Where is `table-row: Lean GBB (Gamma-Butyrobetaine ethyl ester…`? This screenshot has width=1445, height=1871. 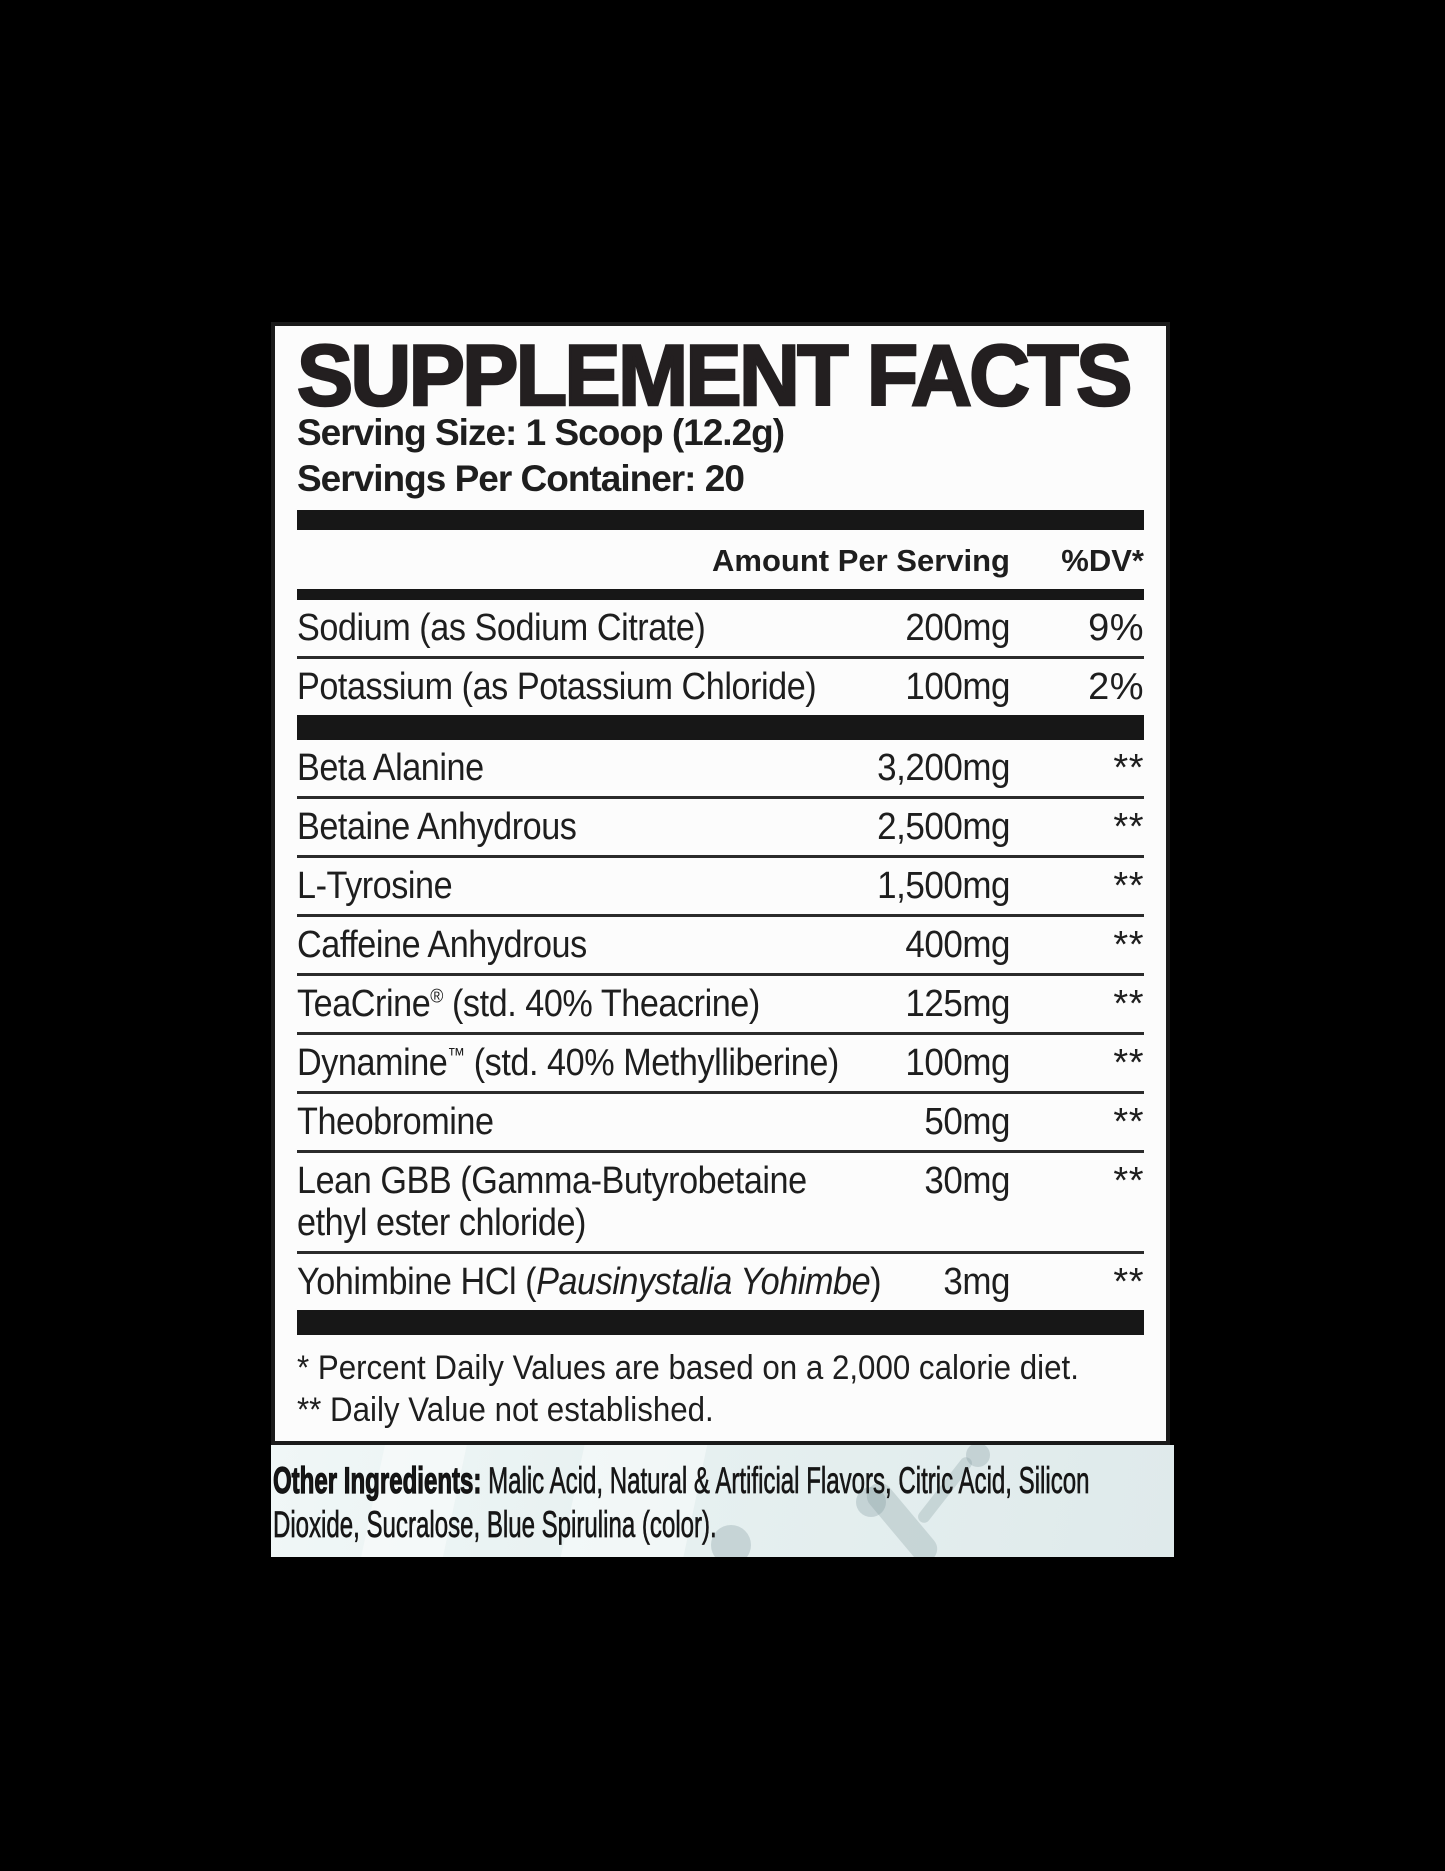
table-row: Lean GBB (Gamma-Butyrobetaine ethyl ester… is located at coordinates (720, 1203).